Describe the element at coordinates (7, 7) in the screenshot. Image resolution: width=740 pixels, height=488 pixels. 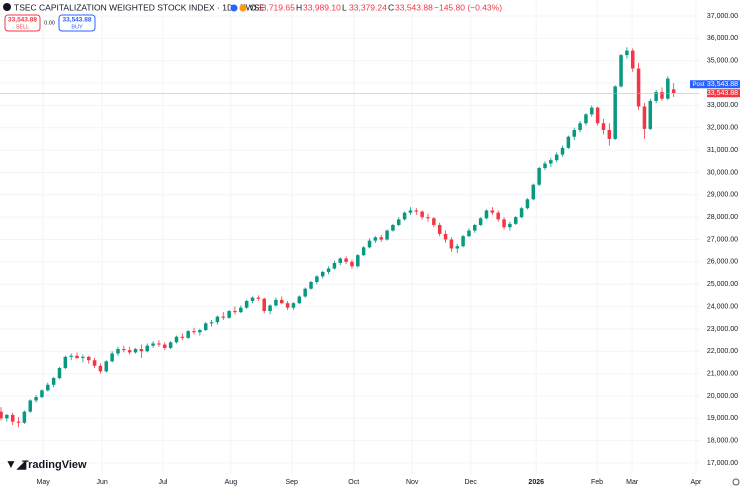
I see `symbol-icon` at that location.